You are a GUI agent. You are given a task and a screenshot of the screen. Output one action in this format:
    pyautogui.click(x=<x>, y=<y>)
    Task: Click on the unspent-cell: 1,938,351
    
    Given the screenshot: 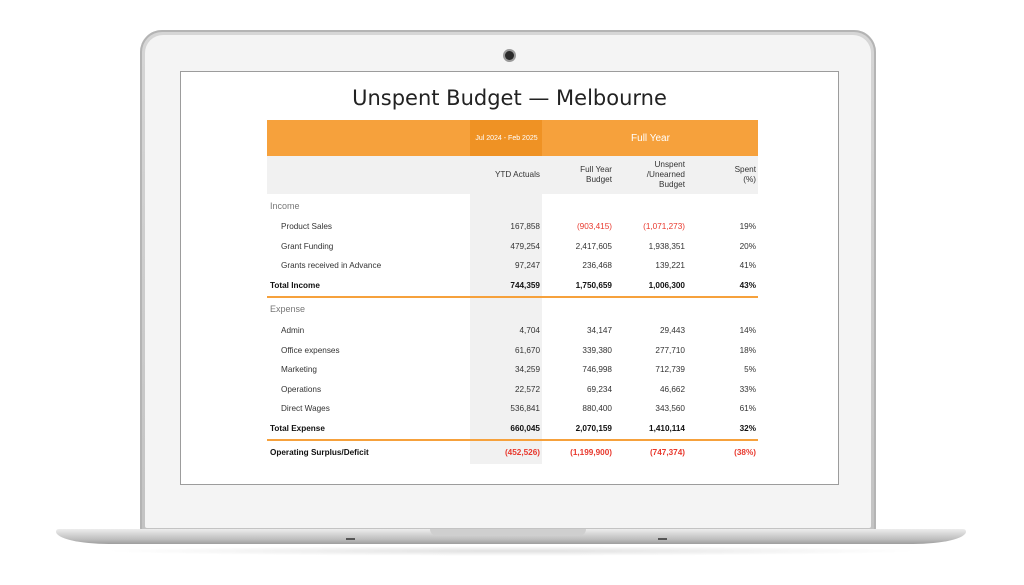 What is the action you would take?
    pyautogui.click(x=666, y=246)
    